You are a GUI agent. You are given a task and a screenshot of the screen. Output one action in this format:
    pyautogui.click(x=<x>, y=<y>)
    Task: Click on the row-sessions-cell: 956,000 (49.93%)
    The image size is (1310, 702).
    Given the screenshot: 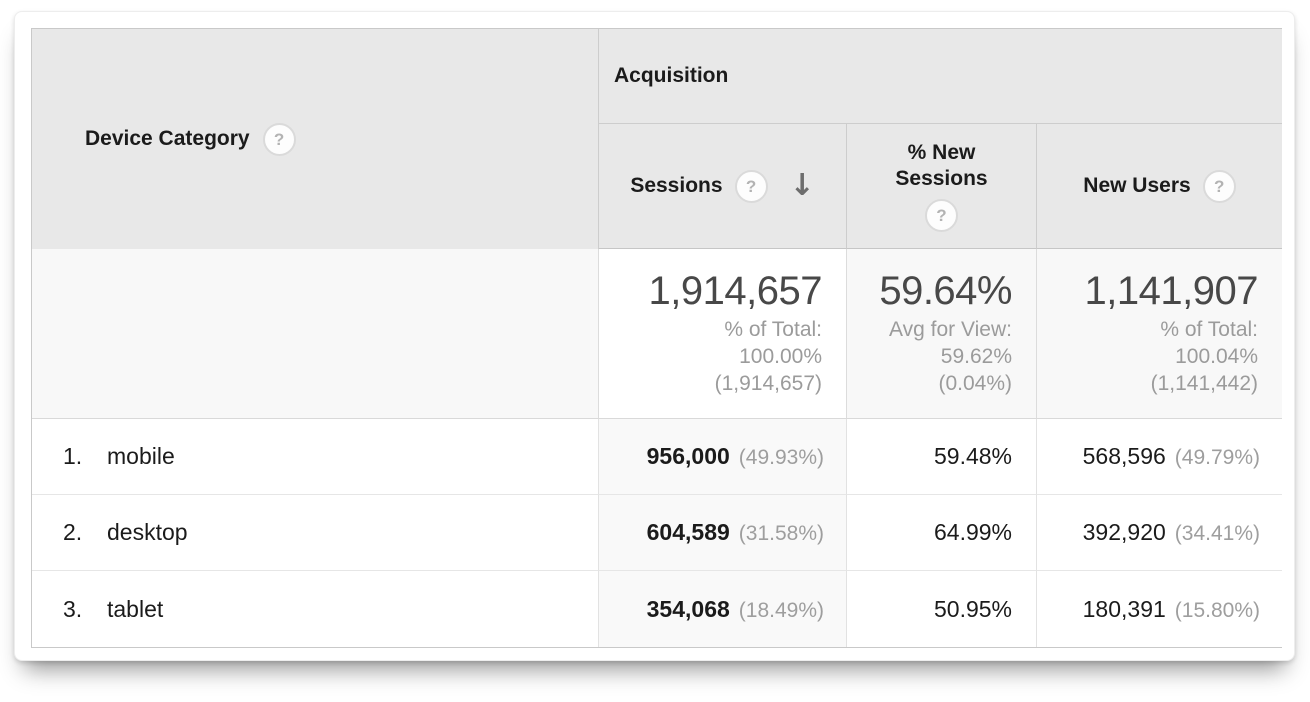 What is the action you would take?
    pyautogui.click(x=723, y=457)
    